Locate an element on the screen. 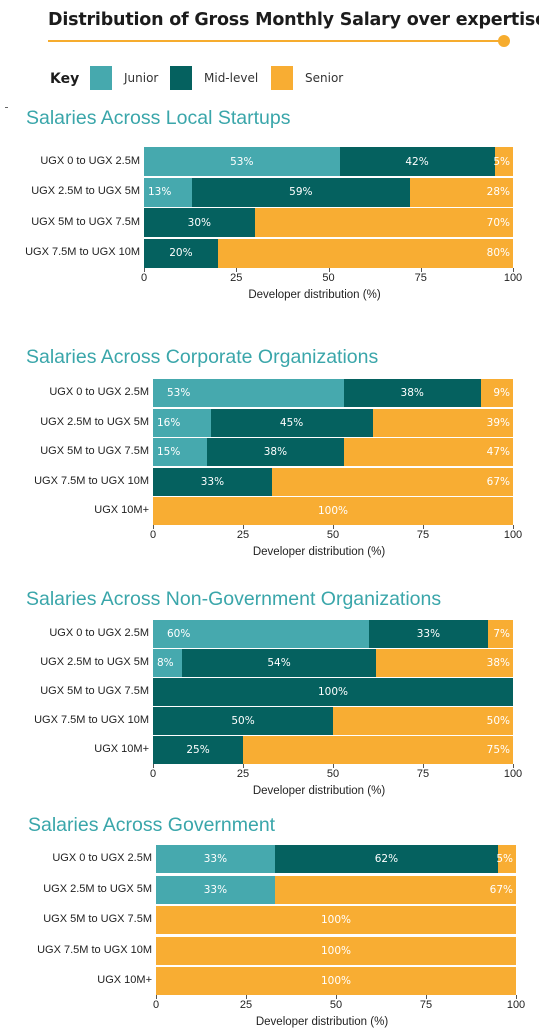 This screenshot has width=539, height=1028. data-label: 50% is located at coordinates (498, 720).